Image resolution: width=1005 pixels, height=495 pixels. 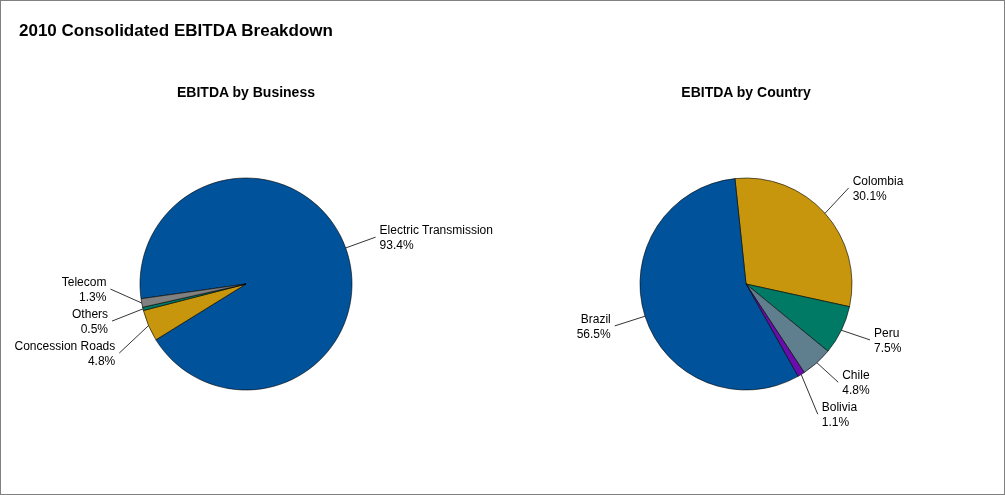 What do you see at coordinates (746, 92) in the screenshot?
I see `chart-title: EBITDA by Country` at bounding box center [746, 92].